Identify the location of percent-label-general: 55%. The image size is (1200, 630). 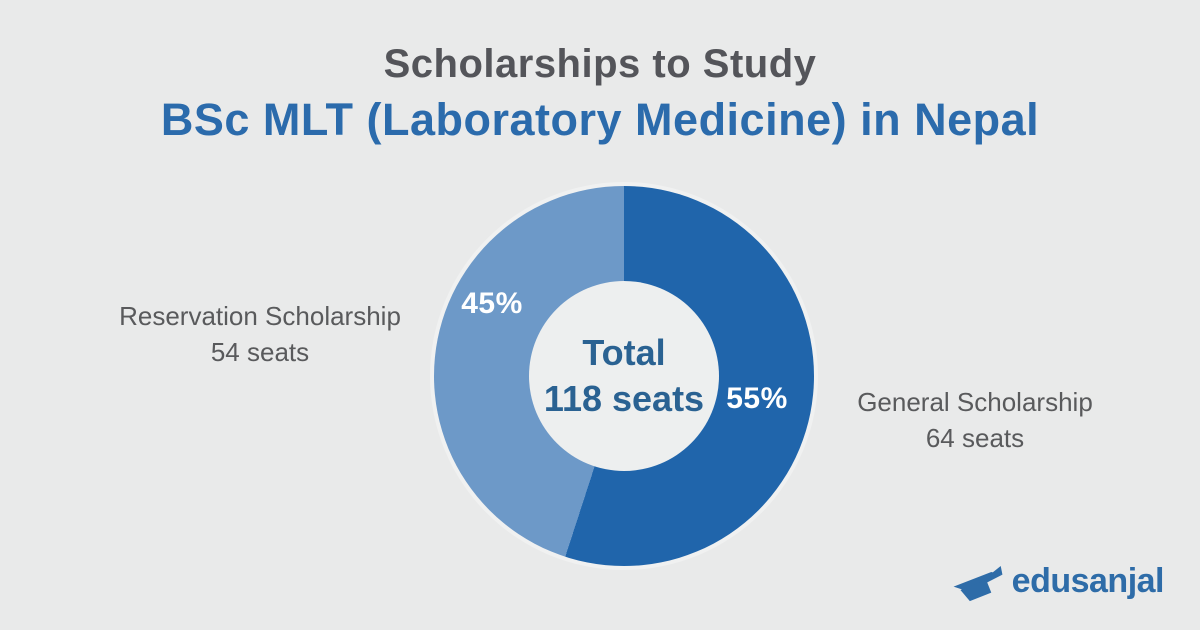
(757, 398).